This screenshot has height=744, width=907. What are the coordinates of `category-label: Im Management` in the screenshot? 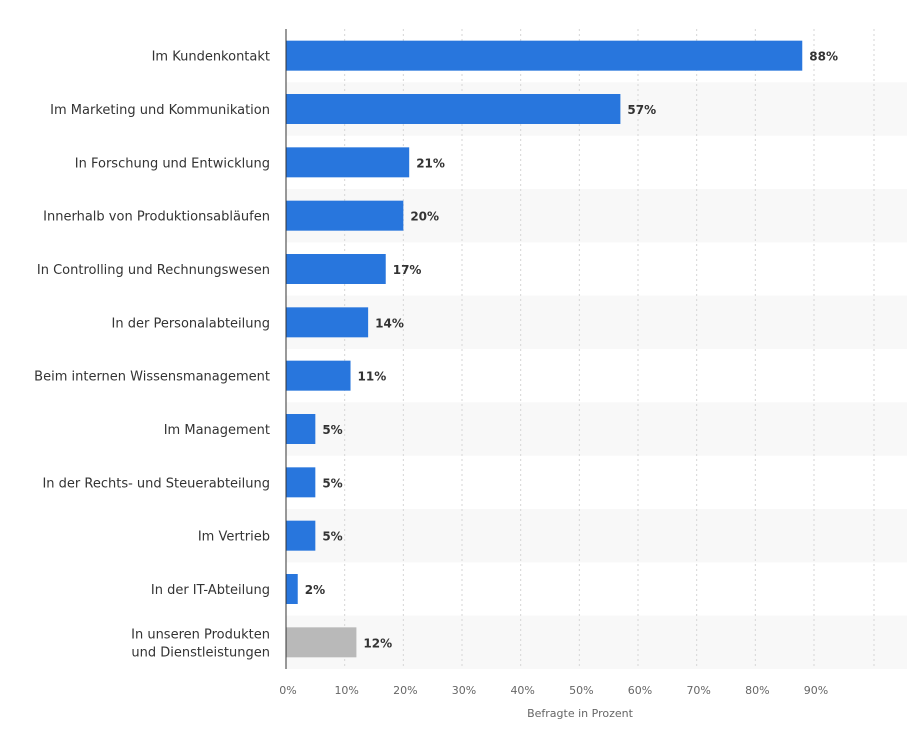 It's located at (217, 430).